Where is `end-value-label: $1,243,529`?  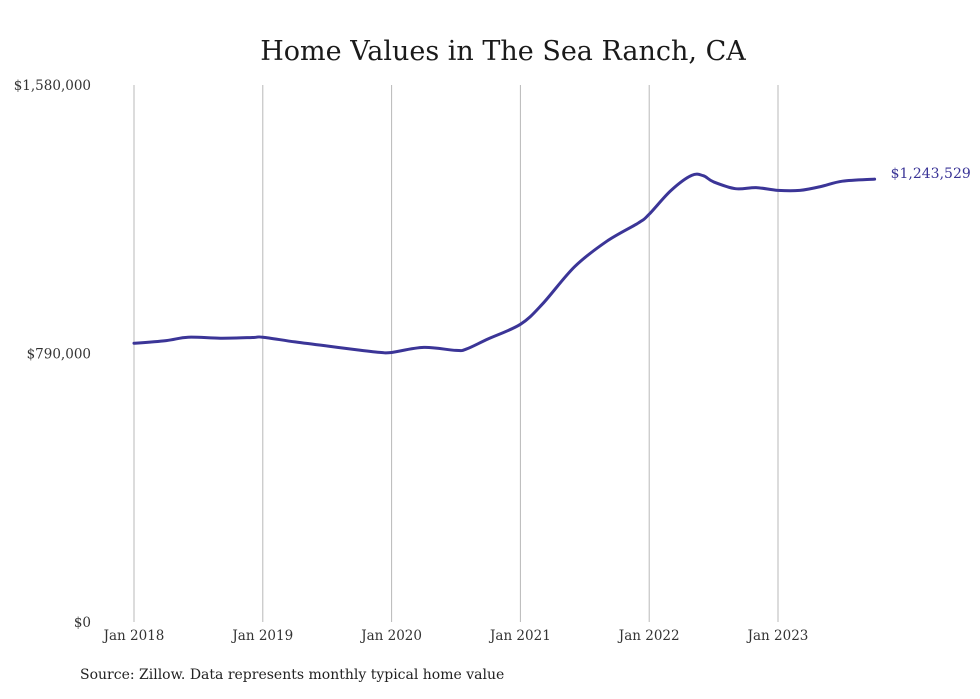 end-value-label: $1,243,529 is located at coordinates (931, 174).